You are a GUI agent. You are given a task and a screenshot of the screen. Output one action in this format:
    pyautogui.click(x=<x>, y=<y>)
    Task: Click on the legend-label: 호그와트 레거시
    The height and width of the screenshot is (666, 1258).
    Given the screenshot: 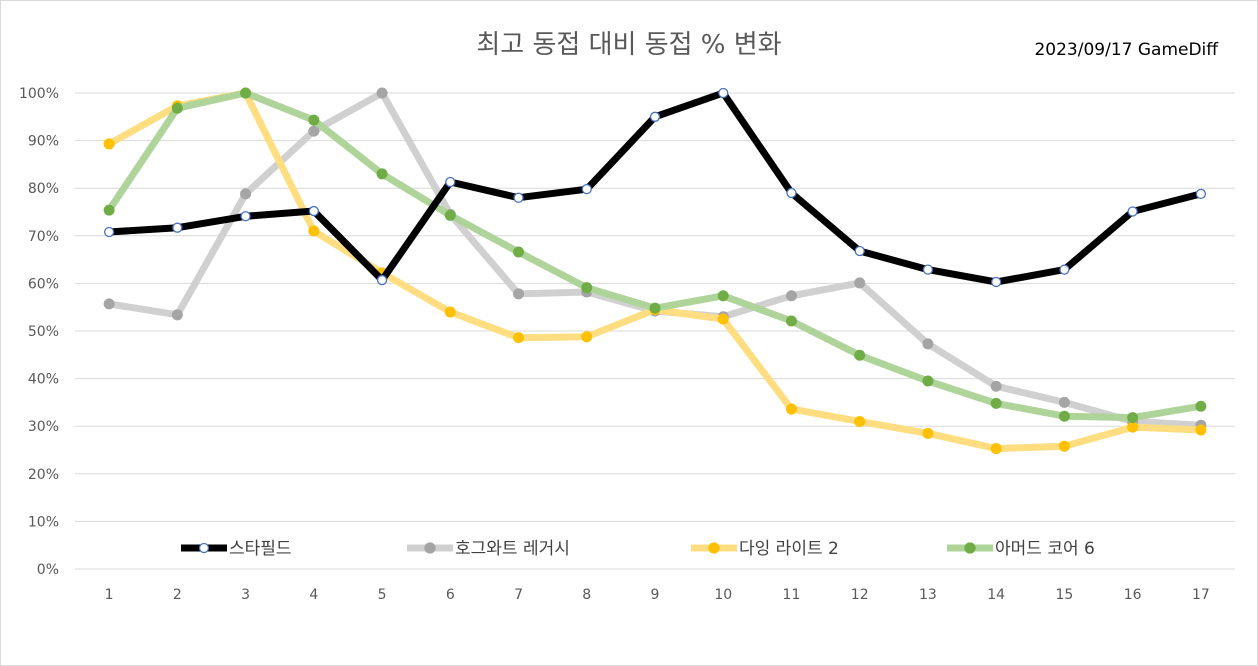 What is the action you would take?
    pyautogui.click(x=512, y=549)
    